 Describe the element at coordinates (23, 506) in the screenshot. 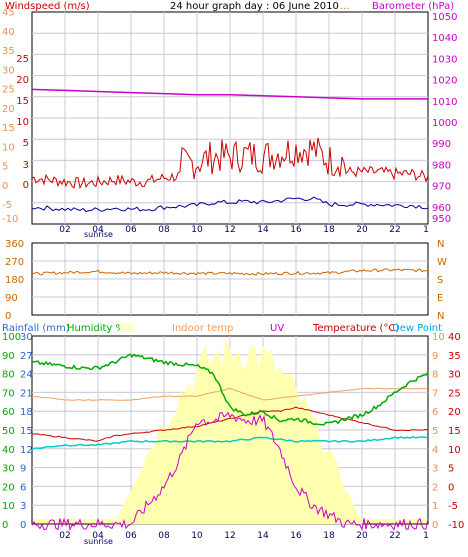

I see `rainfall-tick-label: 3` at that location.